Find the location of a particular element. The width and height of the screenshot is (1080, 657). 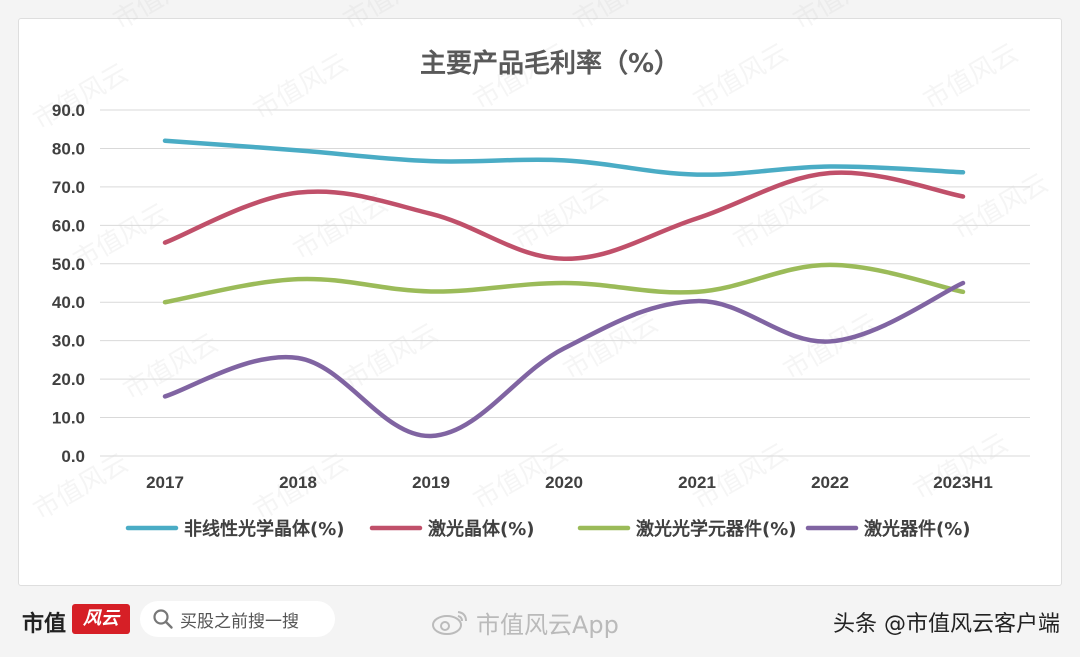

source-credit: 头条 @市值风云客户端 is located at coordinates (946, 624).